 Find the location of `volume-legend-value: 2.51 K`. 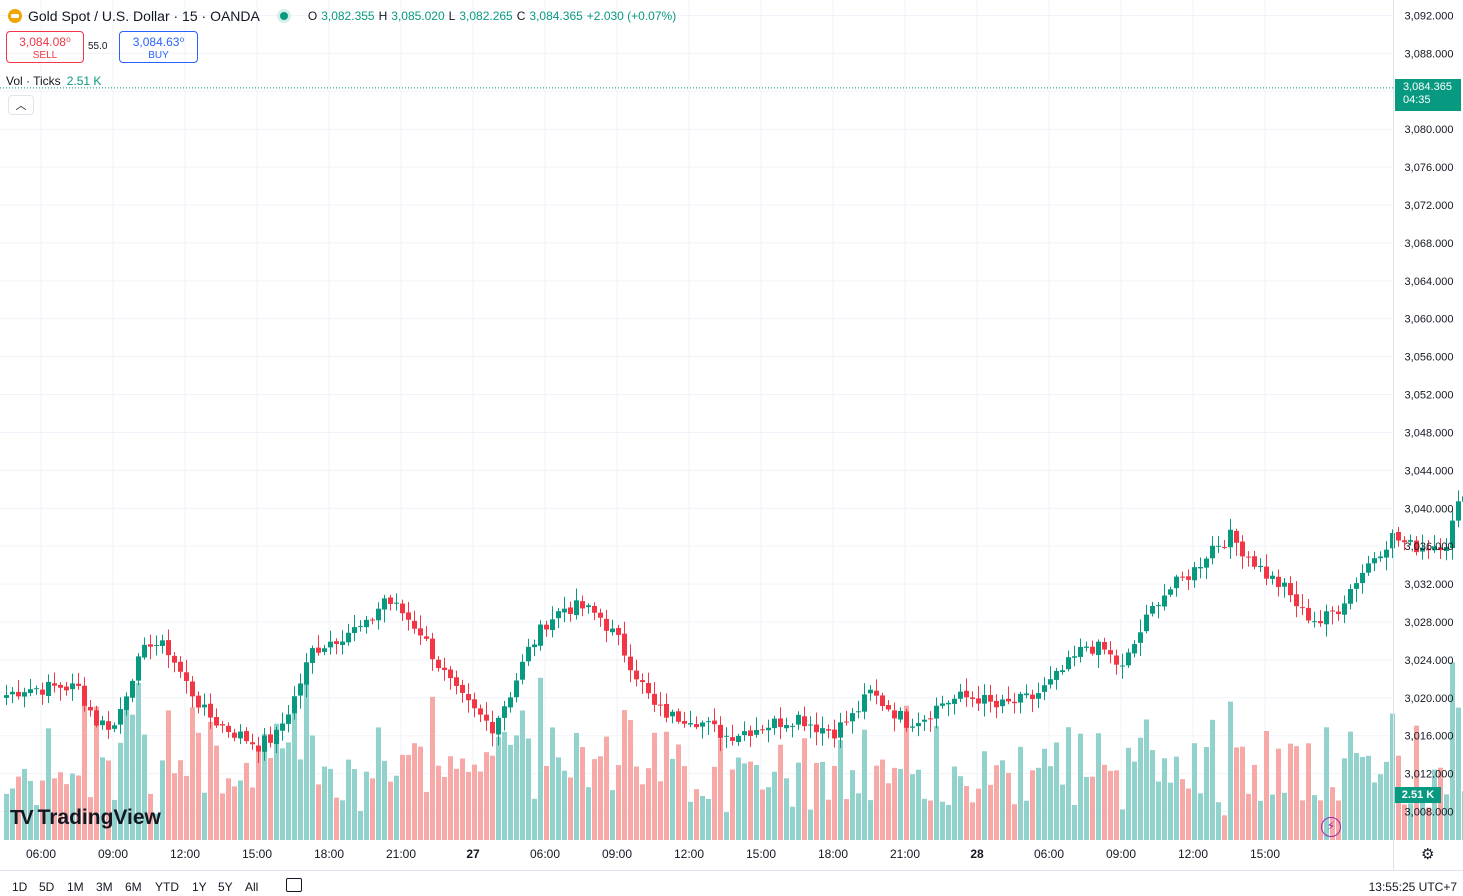

volume-legend-value: 2.51 K is located at coordinates (84, 81).